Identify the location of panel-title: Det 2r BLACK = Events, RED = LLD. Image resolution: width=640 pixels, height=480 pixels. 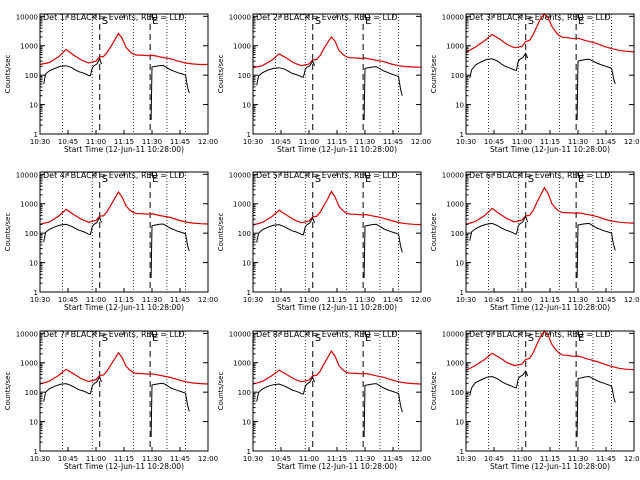
(327, 17).